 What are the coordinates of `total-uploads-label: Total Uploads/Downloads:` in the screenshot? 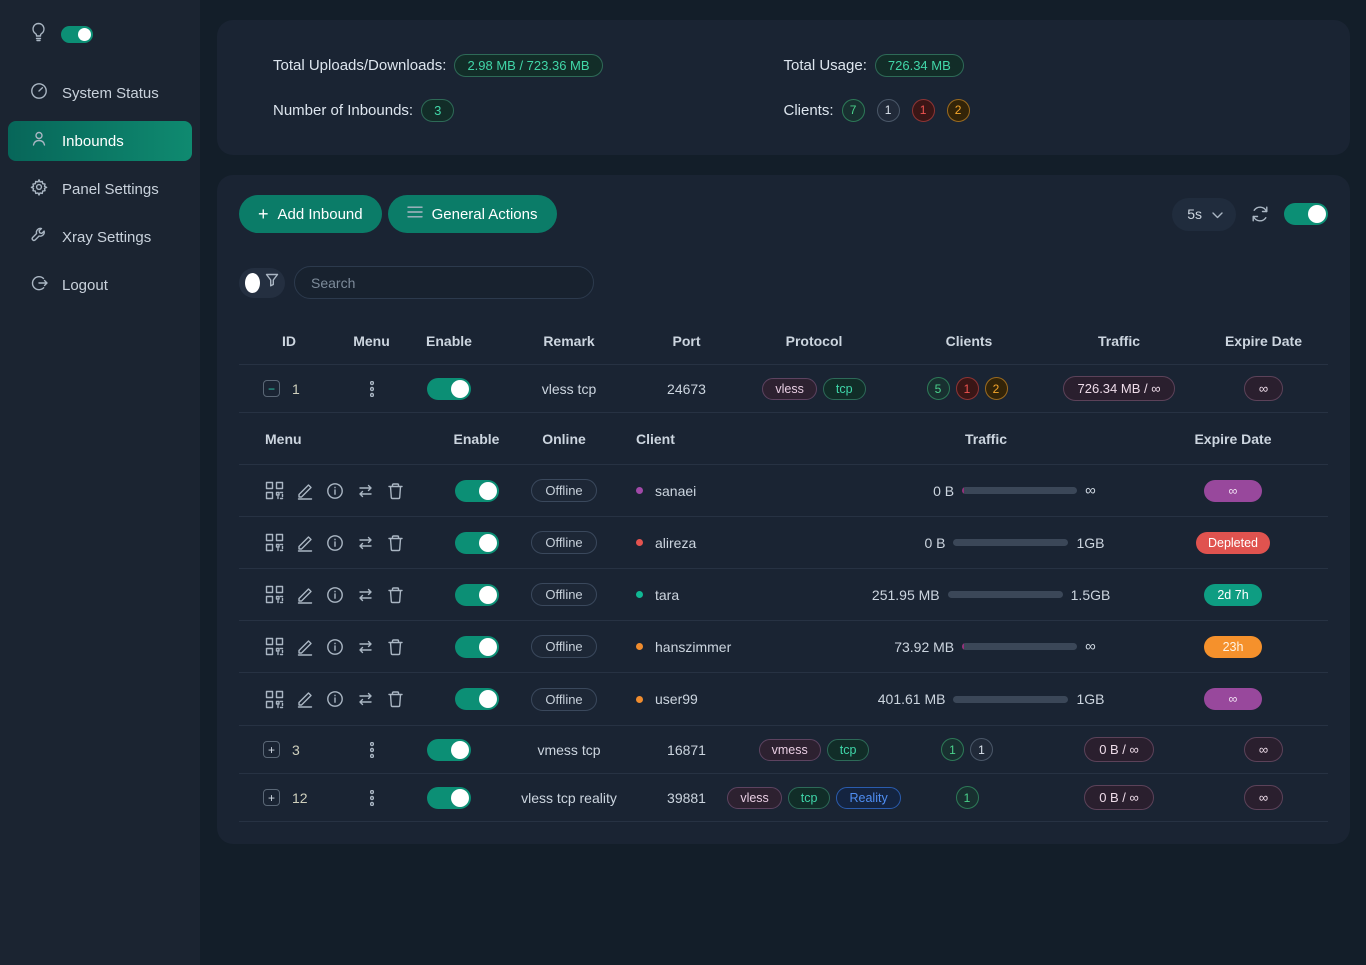 It's located at (360, 65).